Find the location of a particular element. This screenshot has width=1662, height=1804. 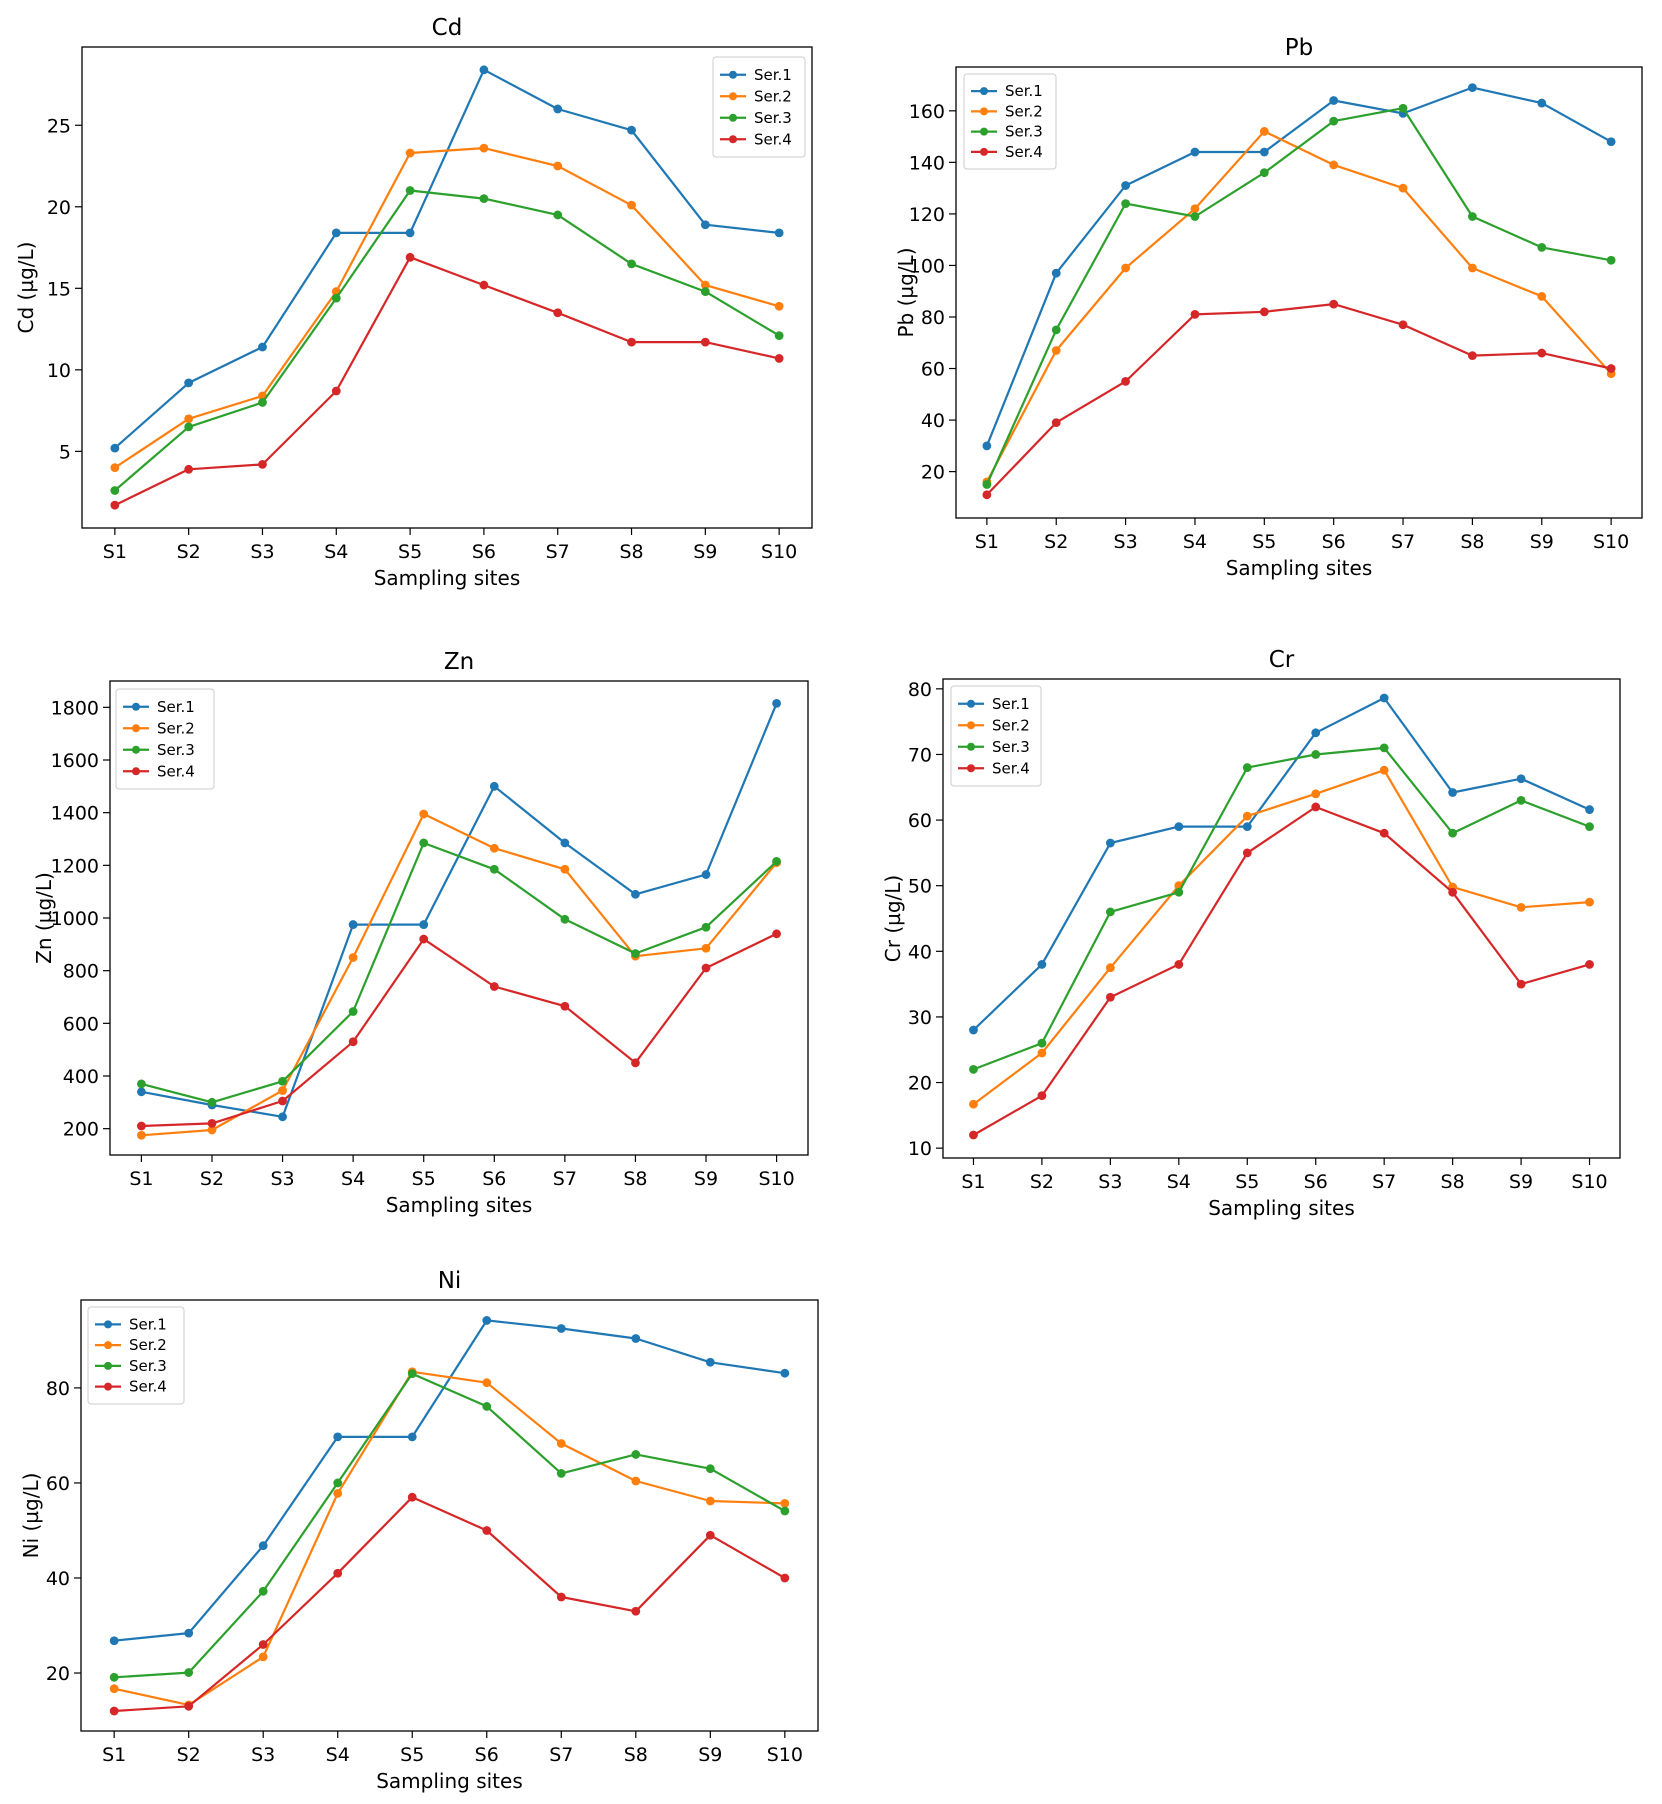

legend-label: Ser.4 is located at coordinates (148, 1387).